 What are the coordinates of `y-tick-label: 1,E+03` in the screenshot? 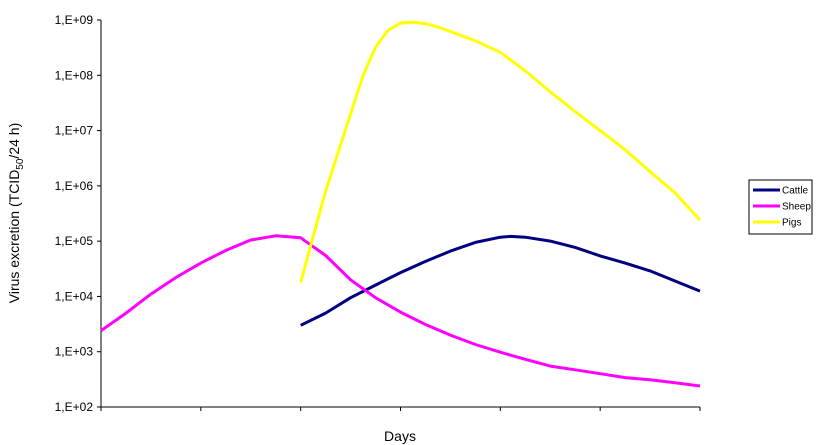 It's located at (74, 352).